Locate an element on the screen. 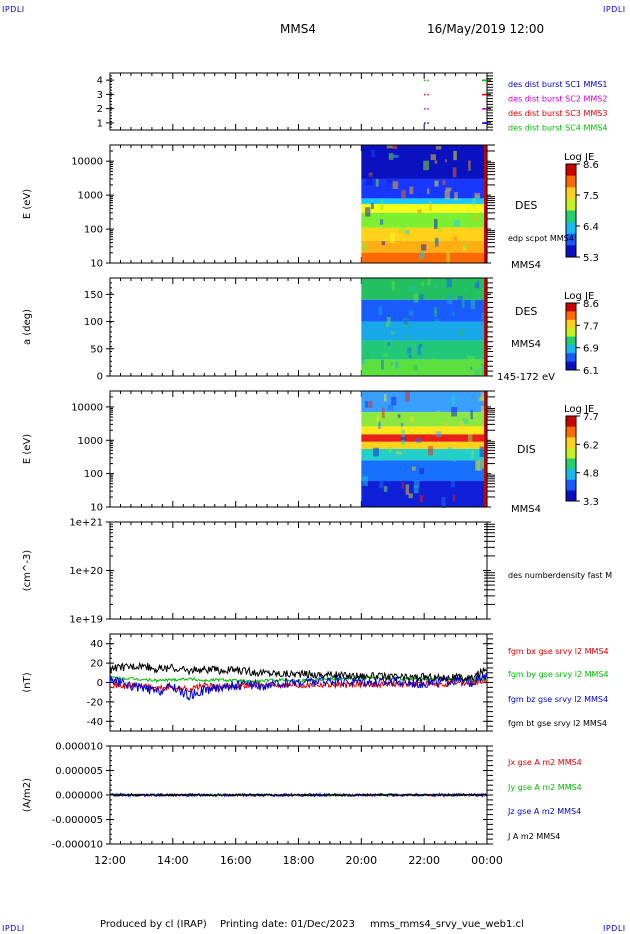 This screenshot has height=934, width=630. y-tick-label: 10000 is located at coordinates (87, 162).